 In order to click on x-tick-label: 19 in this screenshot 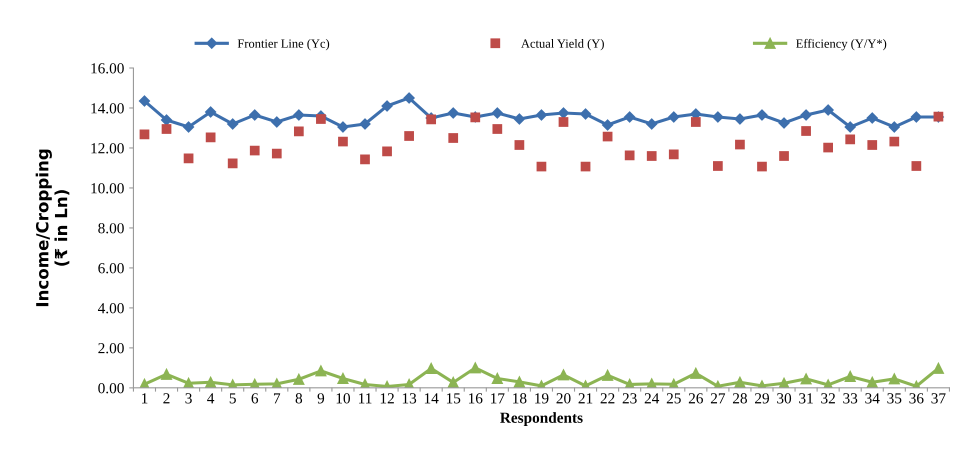, I will do `click(541, 398)`.